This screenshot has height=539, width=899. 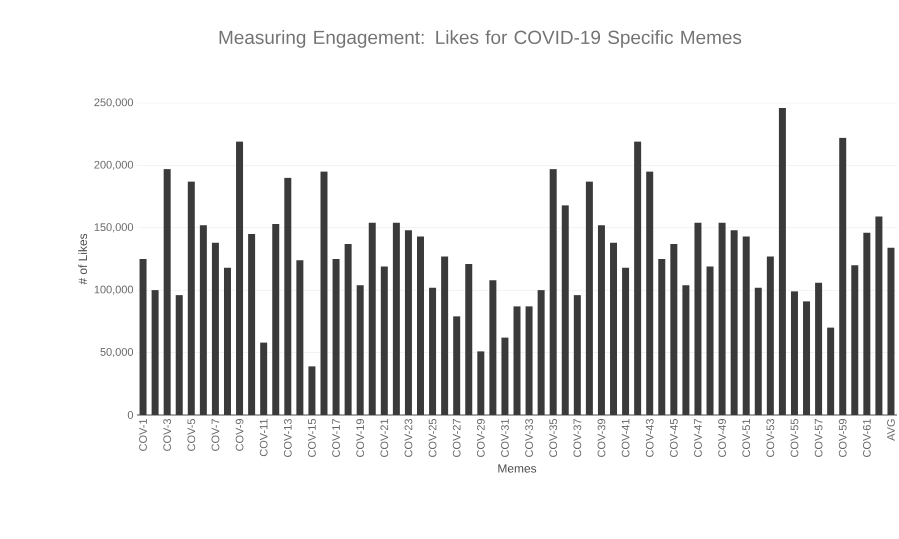 I want to click on y-tick-label: 50,000, so click(x=117, y=353).